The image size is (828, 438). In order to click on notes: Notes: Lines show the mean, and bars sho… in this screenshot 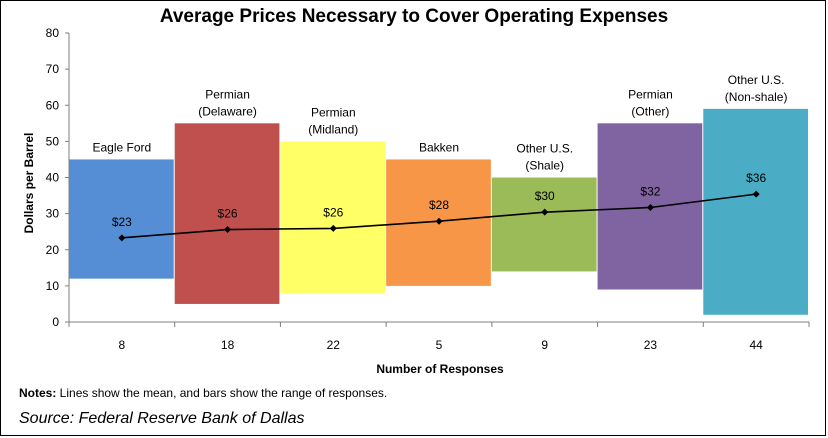, I will do `click(203, 393)`.